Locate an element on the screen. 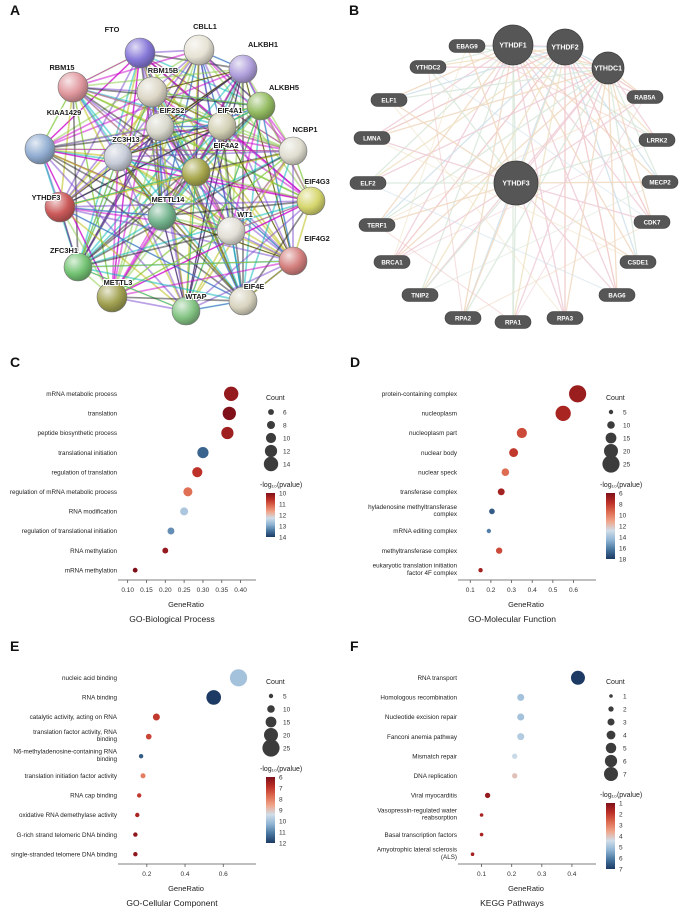 The height and width of the screenshot is (919, 679). color-legend-tick-label: 6 is located at coordinates (621, 859).